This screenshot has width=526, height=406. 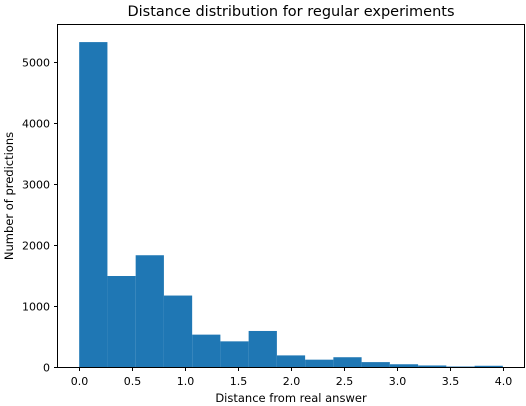 I want to click on x-tick-label: 3.0, so click(x=398, y=381).